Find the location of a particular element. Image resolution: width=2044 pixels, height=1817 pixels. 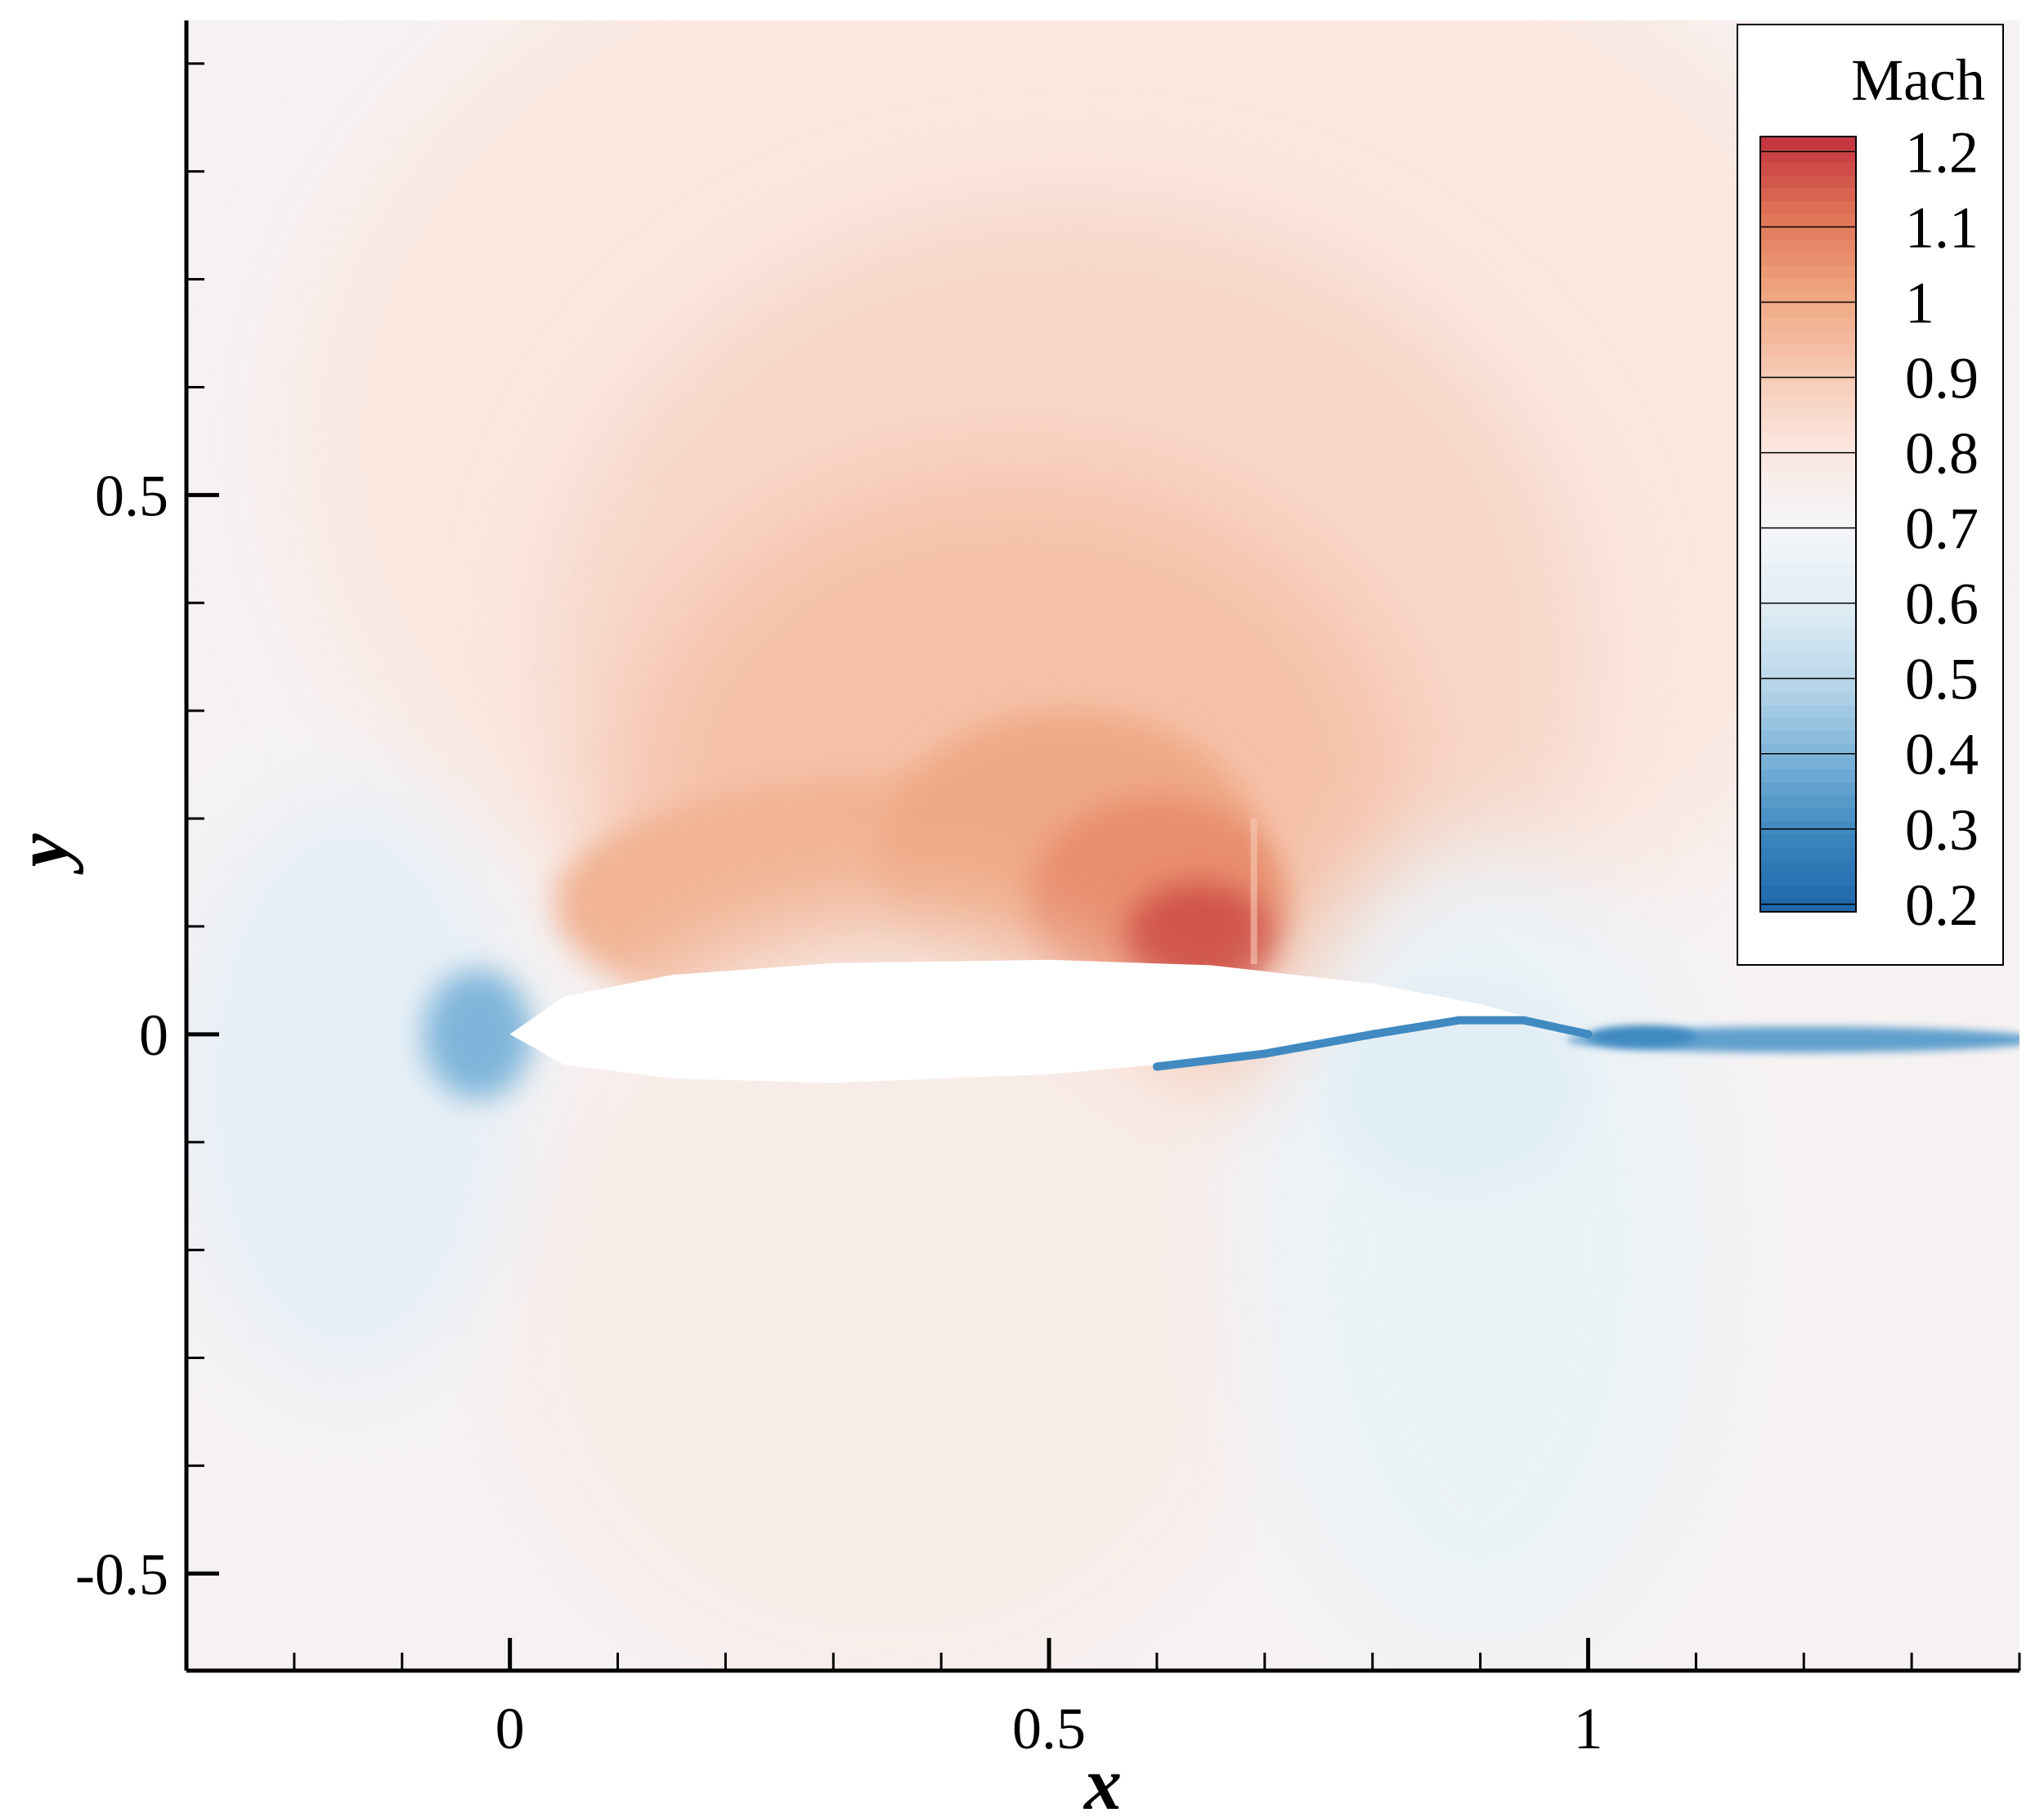

x-tick-label: 0 is located at coordinates (510, 1728).